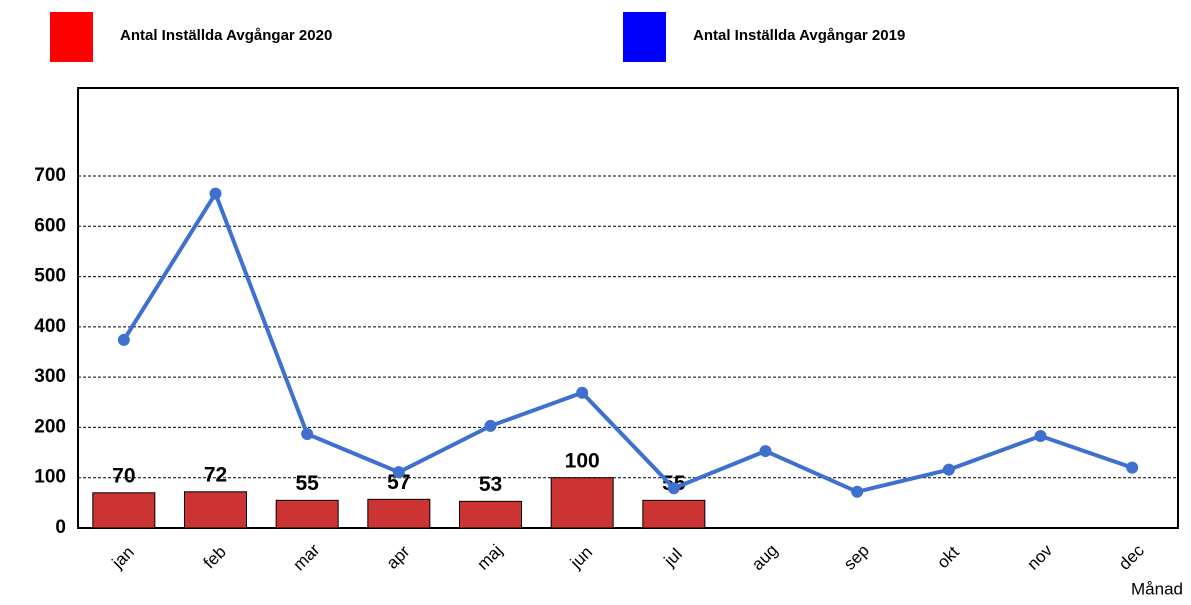 Image resolution: width=1191 pixels, height=605 pixels. I want to click on x-tick-label: jul, so click(673, 558).